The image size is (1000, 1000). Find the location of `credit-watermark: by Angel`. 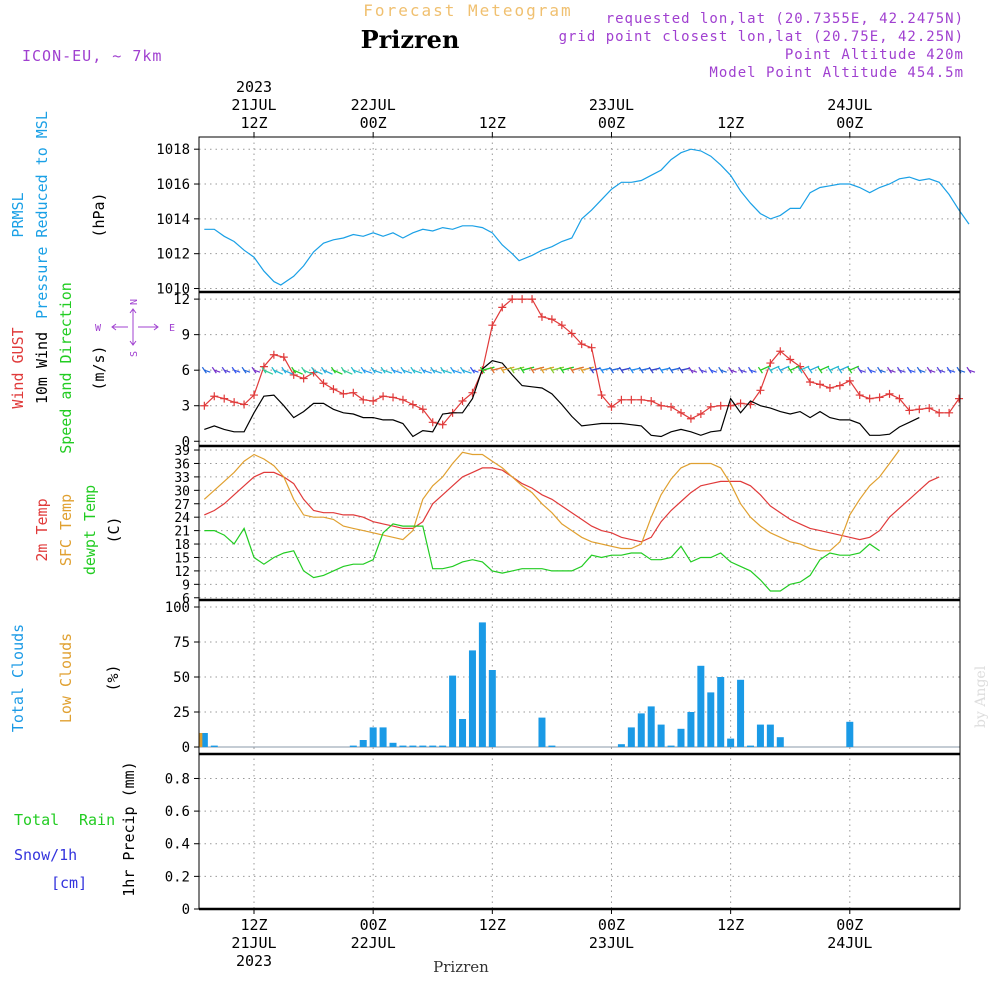

credit-watermark: by Angel is located at coordinates (981, 696).